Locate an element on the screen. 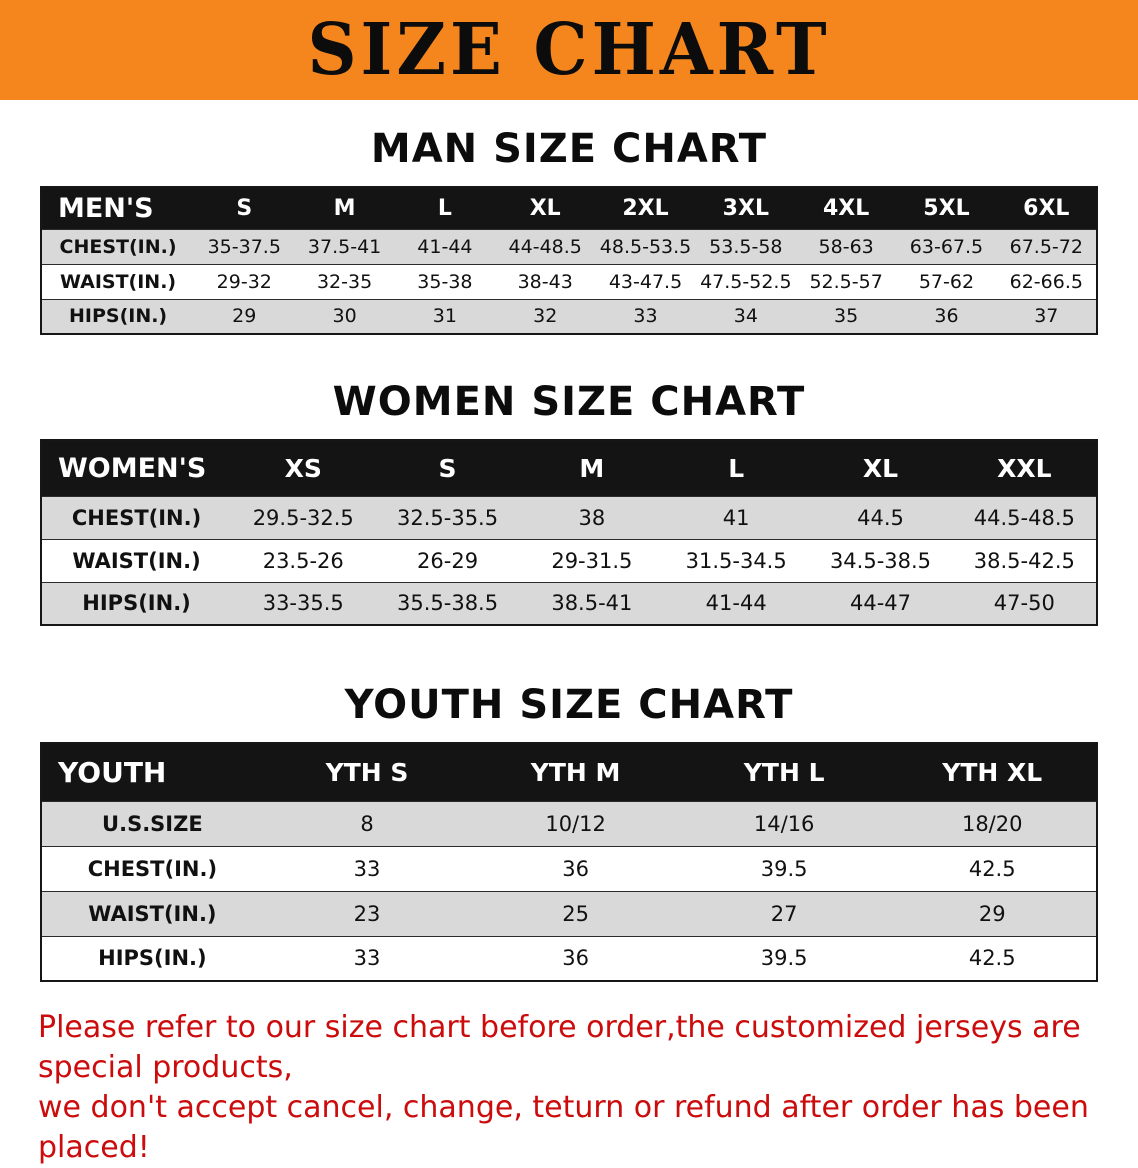 The image size is (1138, 1168). measurement-value-cell: 32 is located at coordinates (545, 316).